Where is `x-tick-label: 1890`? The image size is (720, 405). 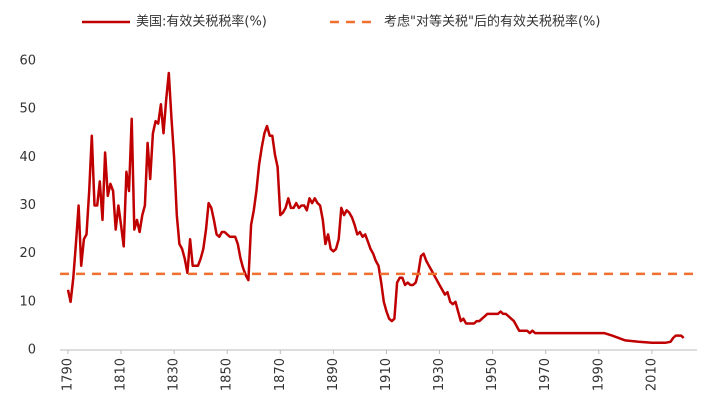
x-tick-label: 1890 is located at coordinates (333, 374).